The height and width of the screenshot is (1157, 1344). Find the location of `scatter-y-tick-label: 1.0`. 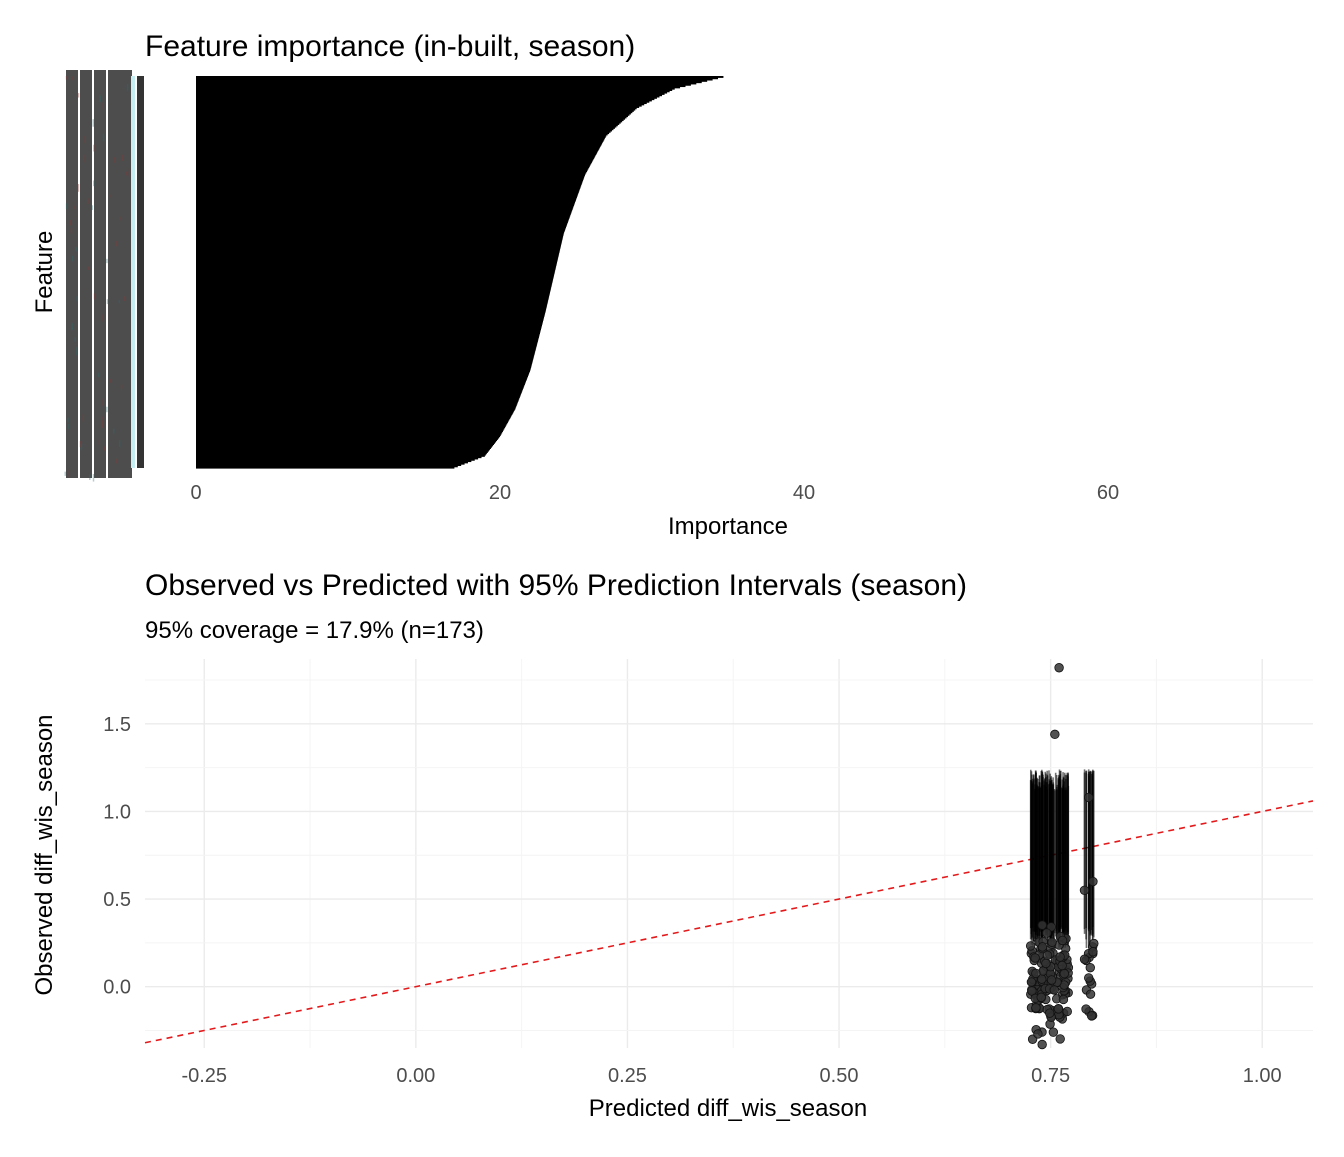

scatter-y-tick-label: 1.0 is located at coordinates (117, 812).